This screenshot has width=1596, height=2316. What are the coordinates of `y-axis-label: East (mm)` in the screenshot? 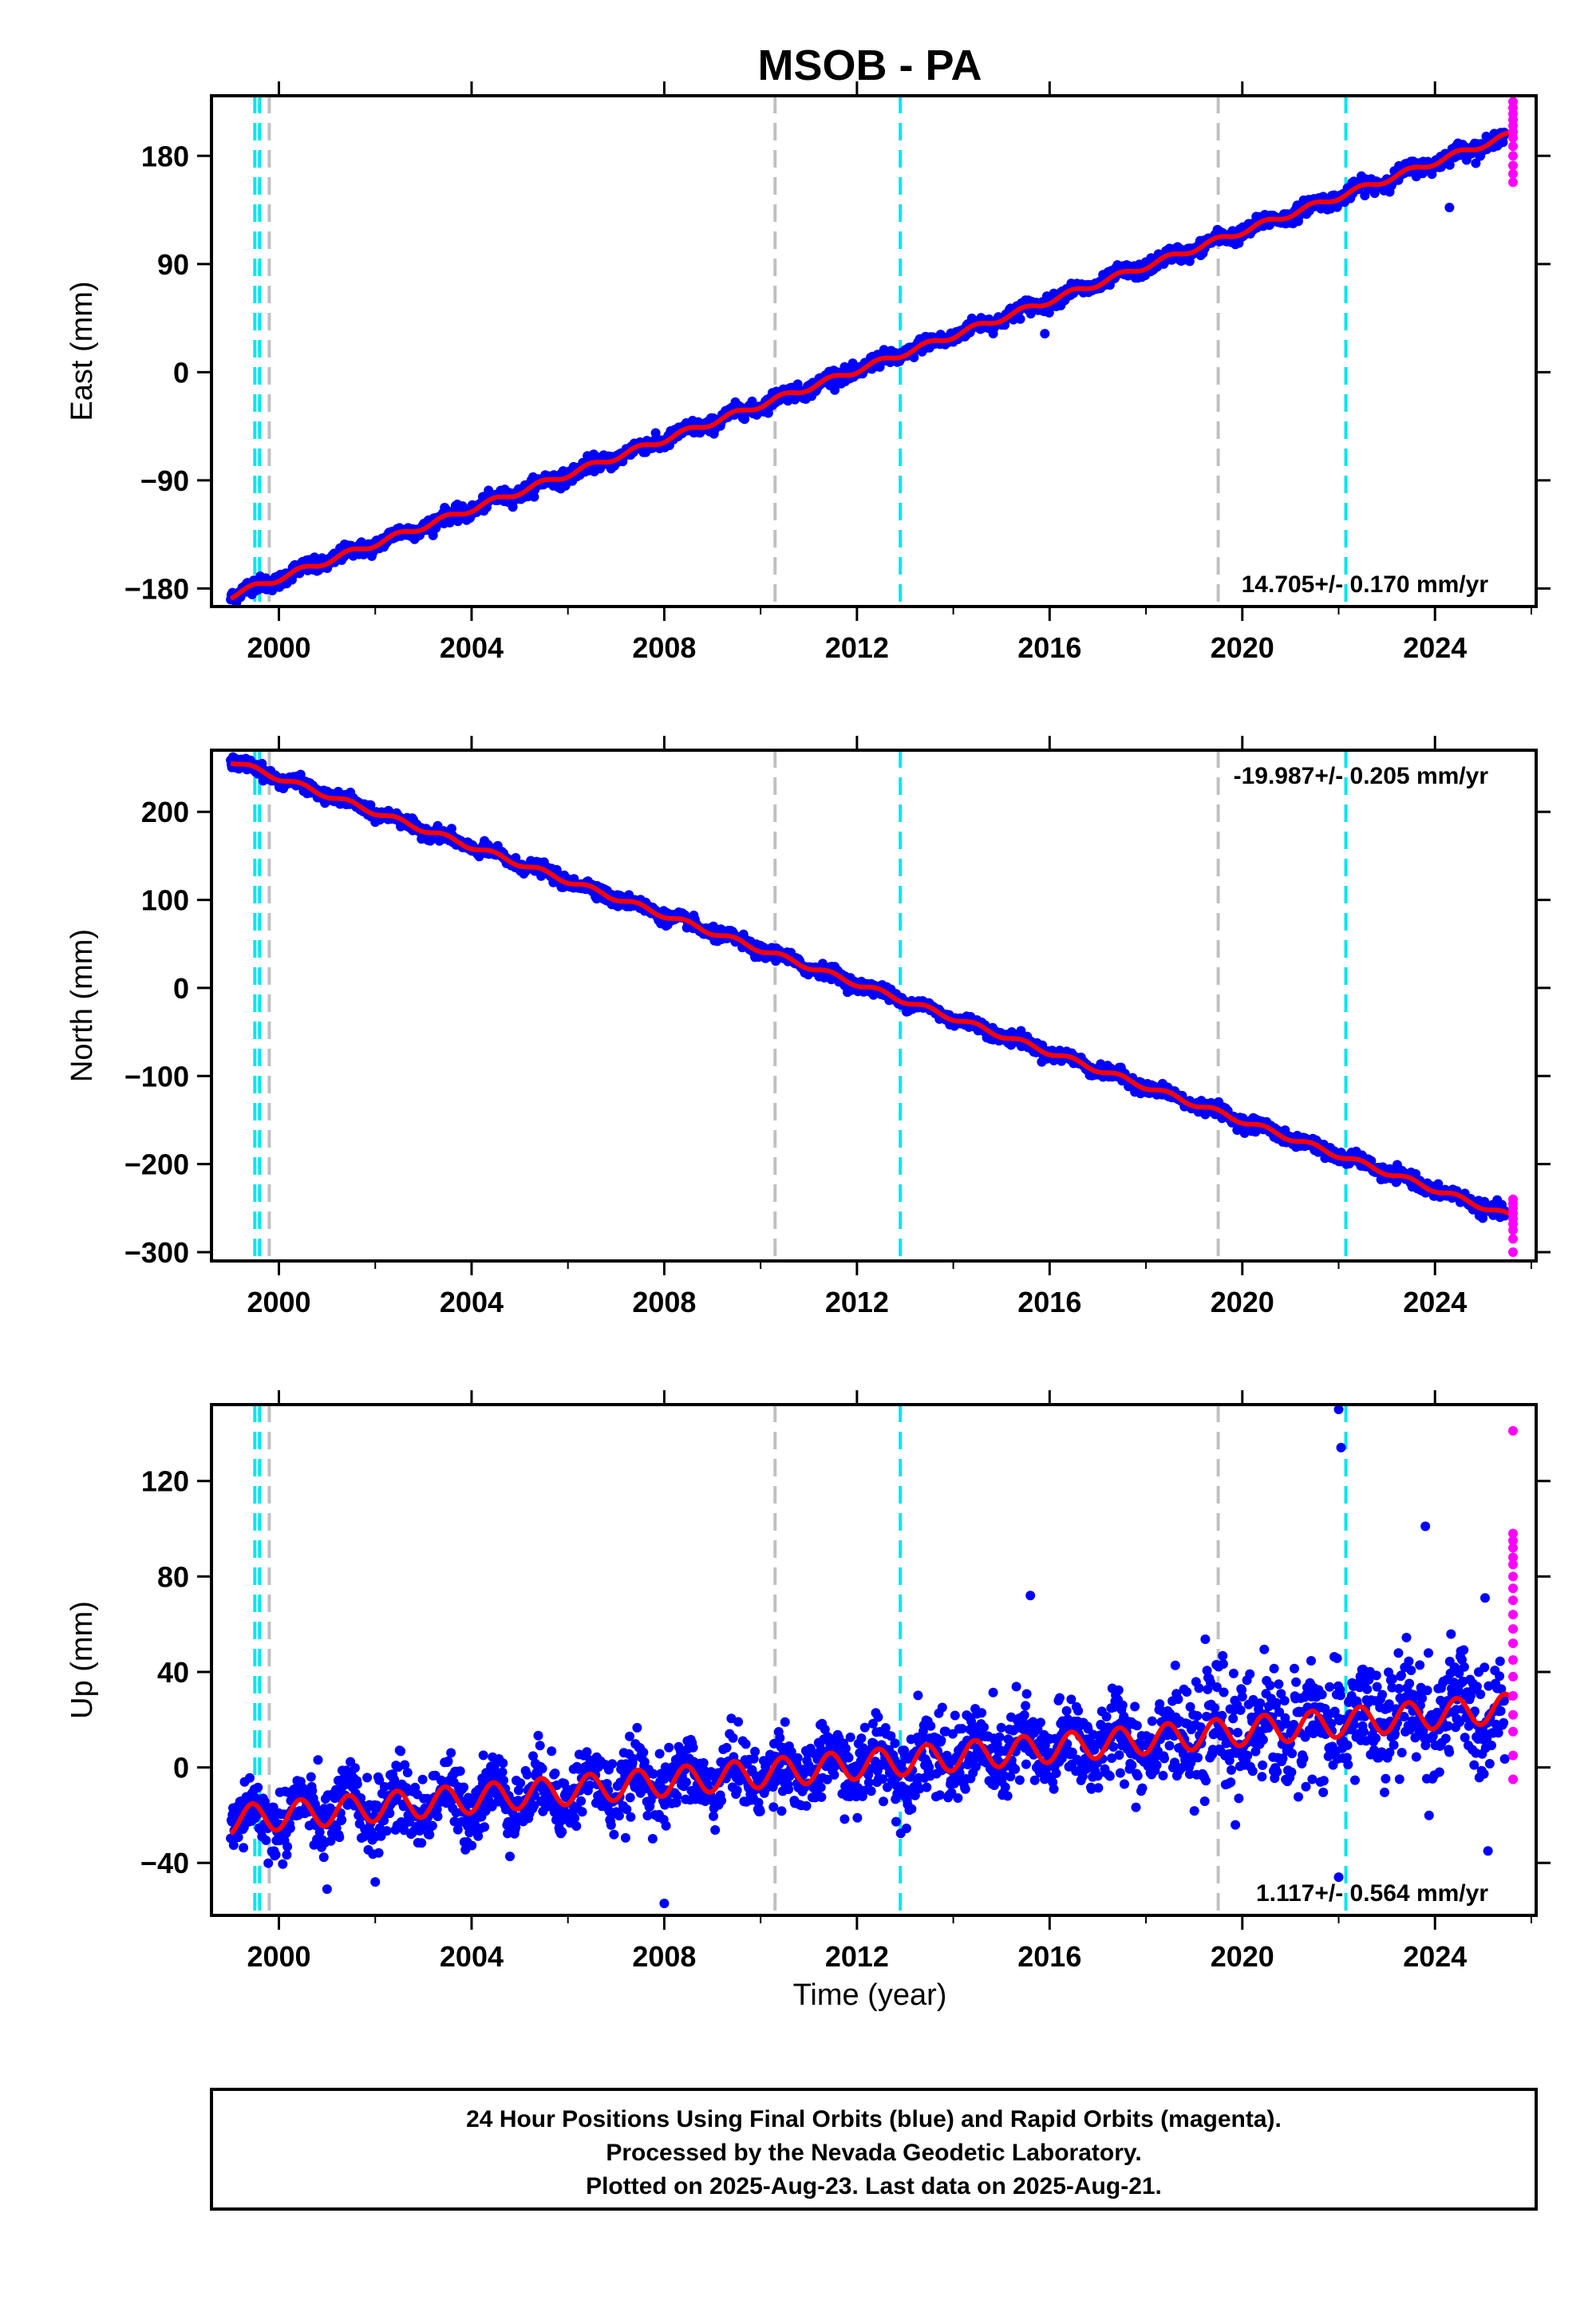 It's located at (82, 351).